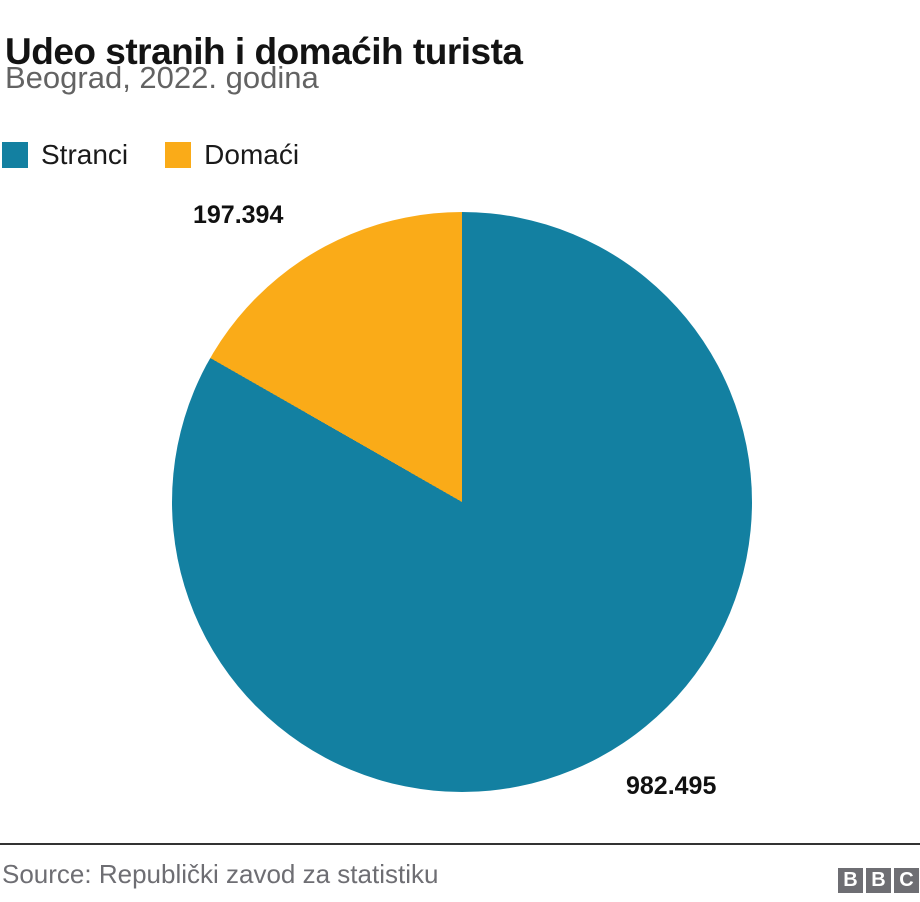 The image size is (920, 902). Describe the element at coordinates (15, 155) in the screenshot. I see `legend-swatch-stranci` at that location.